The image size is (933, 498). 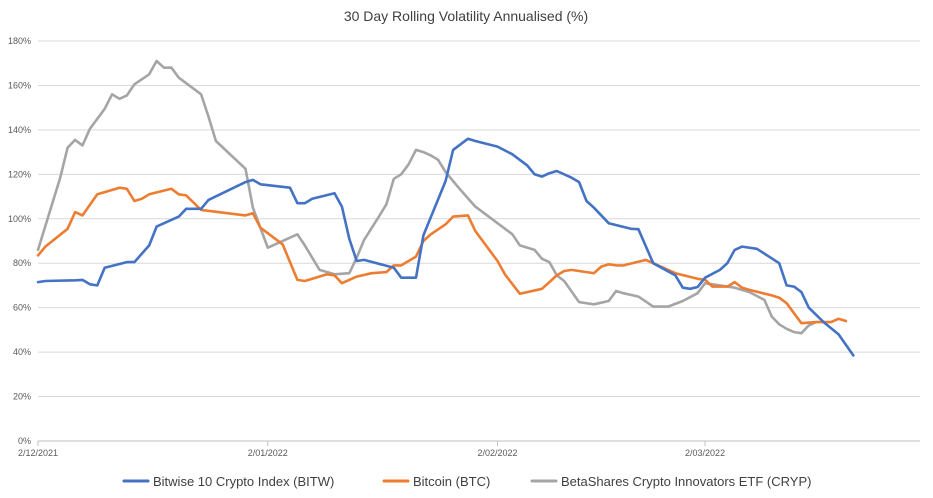 What do you see at coordinates (22, 263) in the screenshot?
I see `y-tick-label: 80%` at bounding box center [22, 263].